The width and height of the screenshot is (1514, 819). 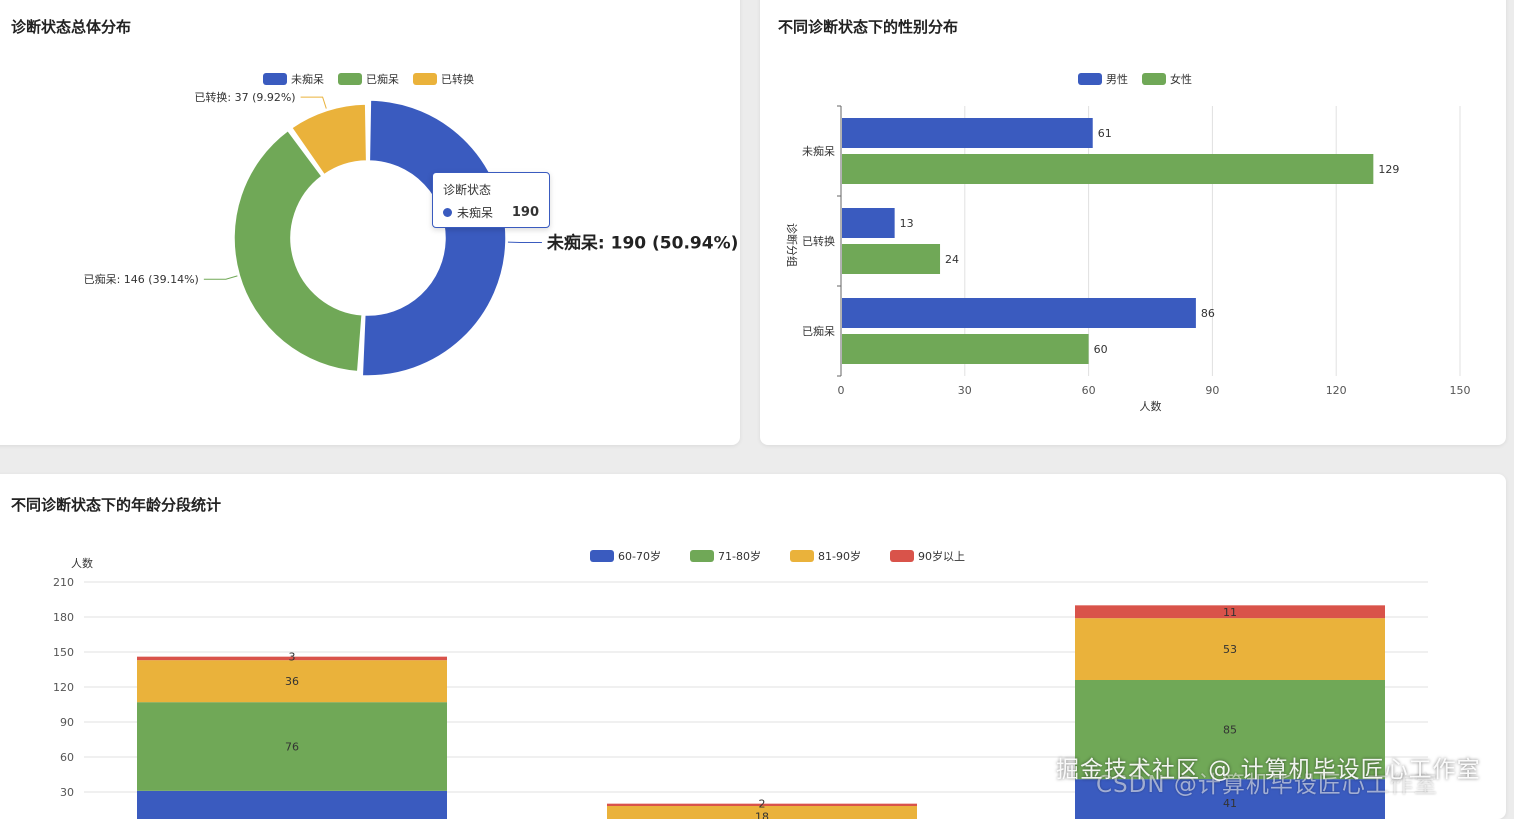 I want to click on age-ytick-label-5: 180, so click(x=63, y=617).